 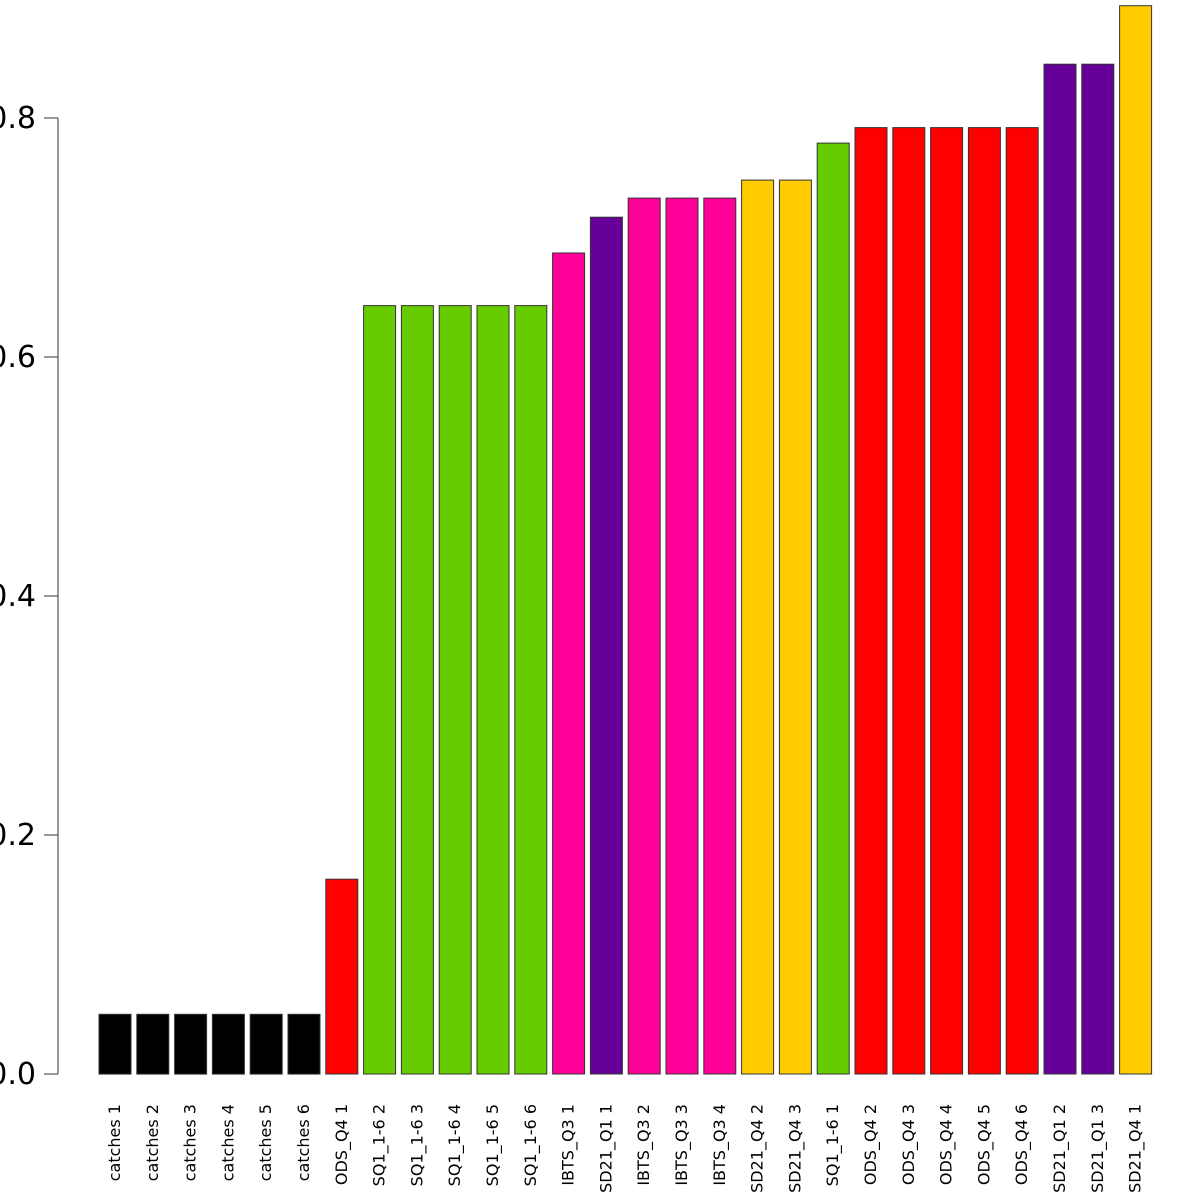 What do you see at coordinates (1060, 1148) in the screenshot?
I see `x-tick-label: SD21_Q1 2` at bounding box center [1060, 1148].